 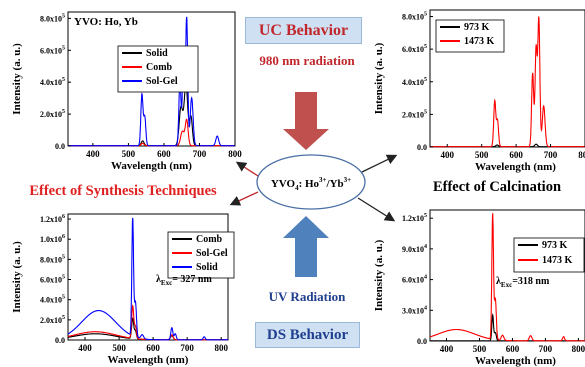 I want to click on ds-arrow, so click(x=306, y=246).